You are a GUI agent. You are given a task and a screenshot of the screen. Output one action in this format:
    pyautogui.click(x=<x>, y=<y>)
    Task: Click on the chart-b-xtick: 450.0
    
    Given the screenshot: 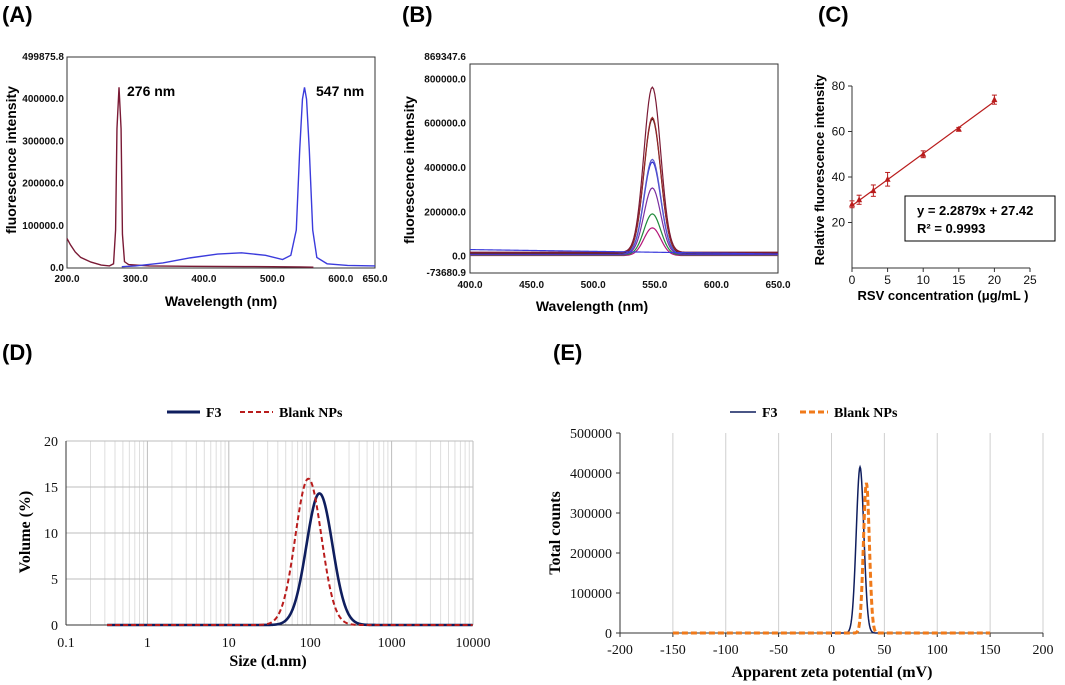 What is the action you would take?
    pyautogui.click(x=531, y=285)
    